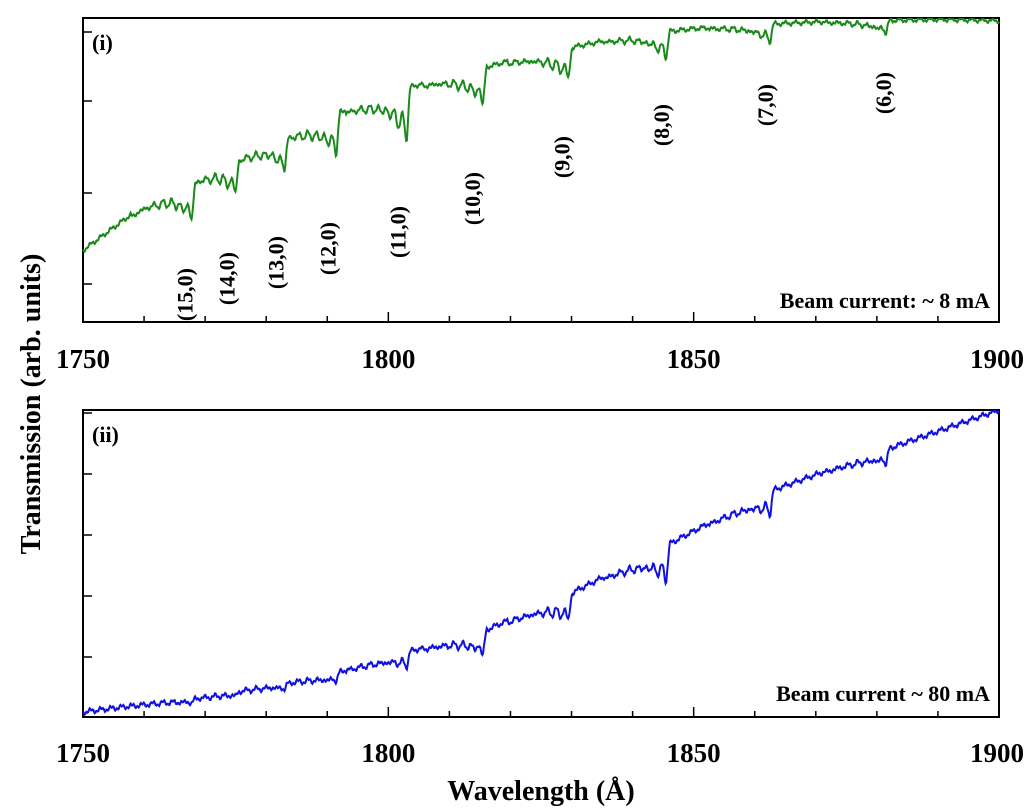  I want to click on panel-ii-label: (ii), so click(105, 434).